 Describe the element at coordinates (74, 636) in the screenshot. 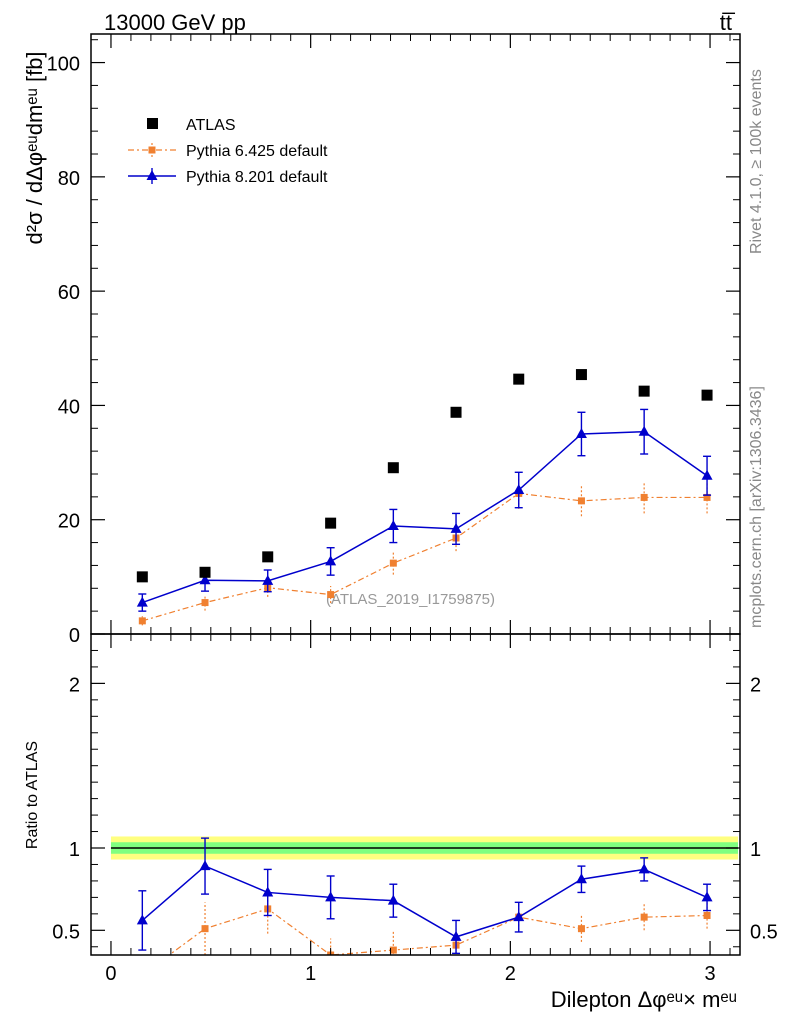

I see `main-y-tick-label: 0` at that location.